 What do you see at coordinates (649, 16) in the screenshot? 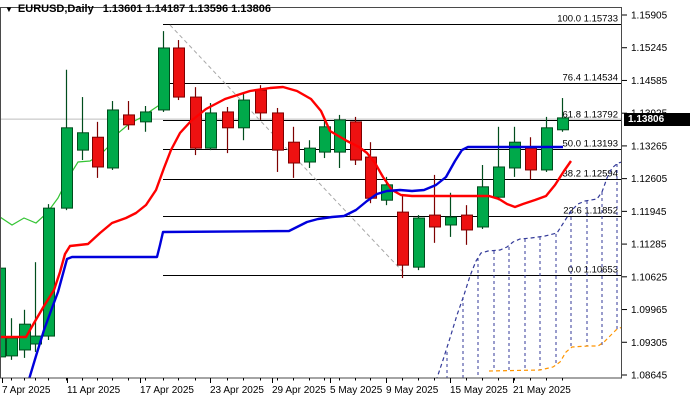
I see `y-axis-label: 1.15905` at bounding box center [649, 16].